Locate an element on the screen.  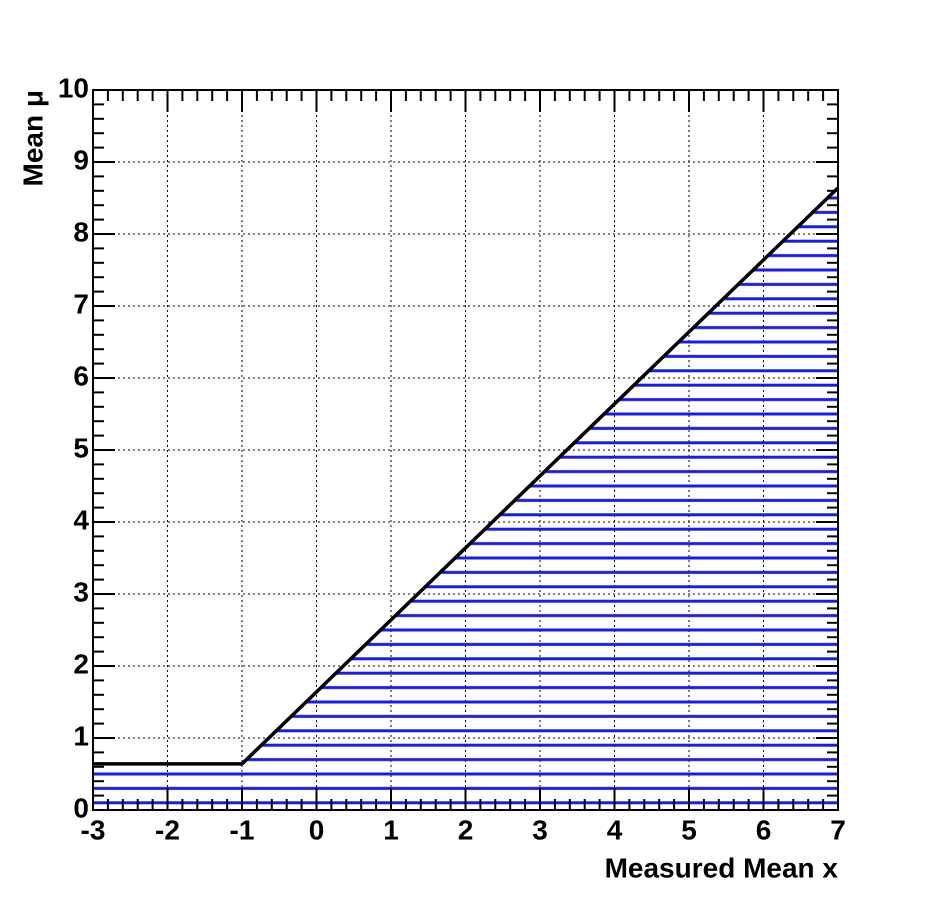
y-tick-label: 4 is located at coordinates (81, 519).